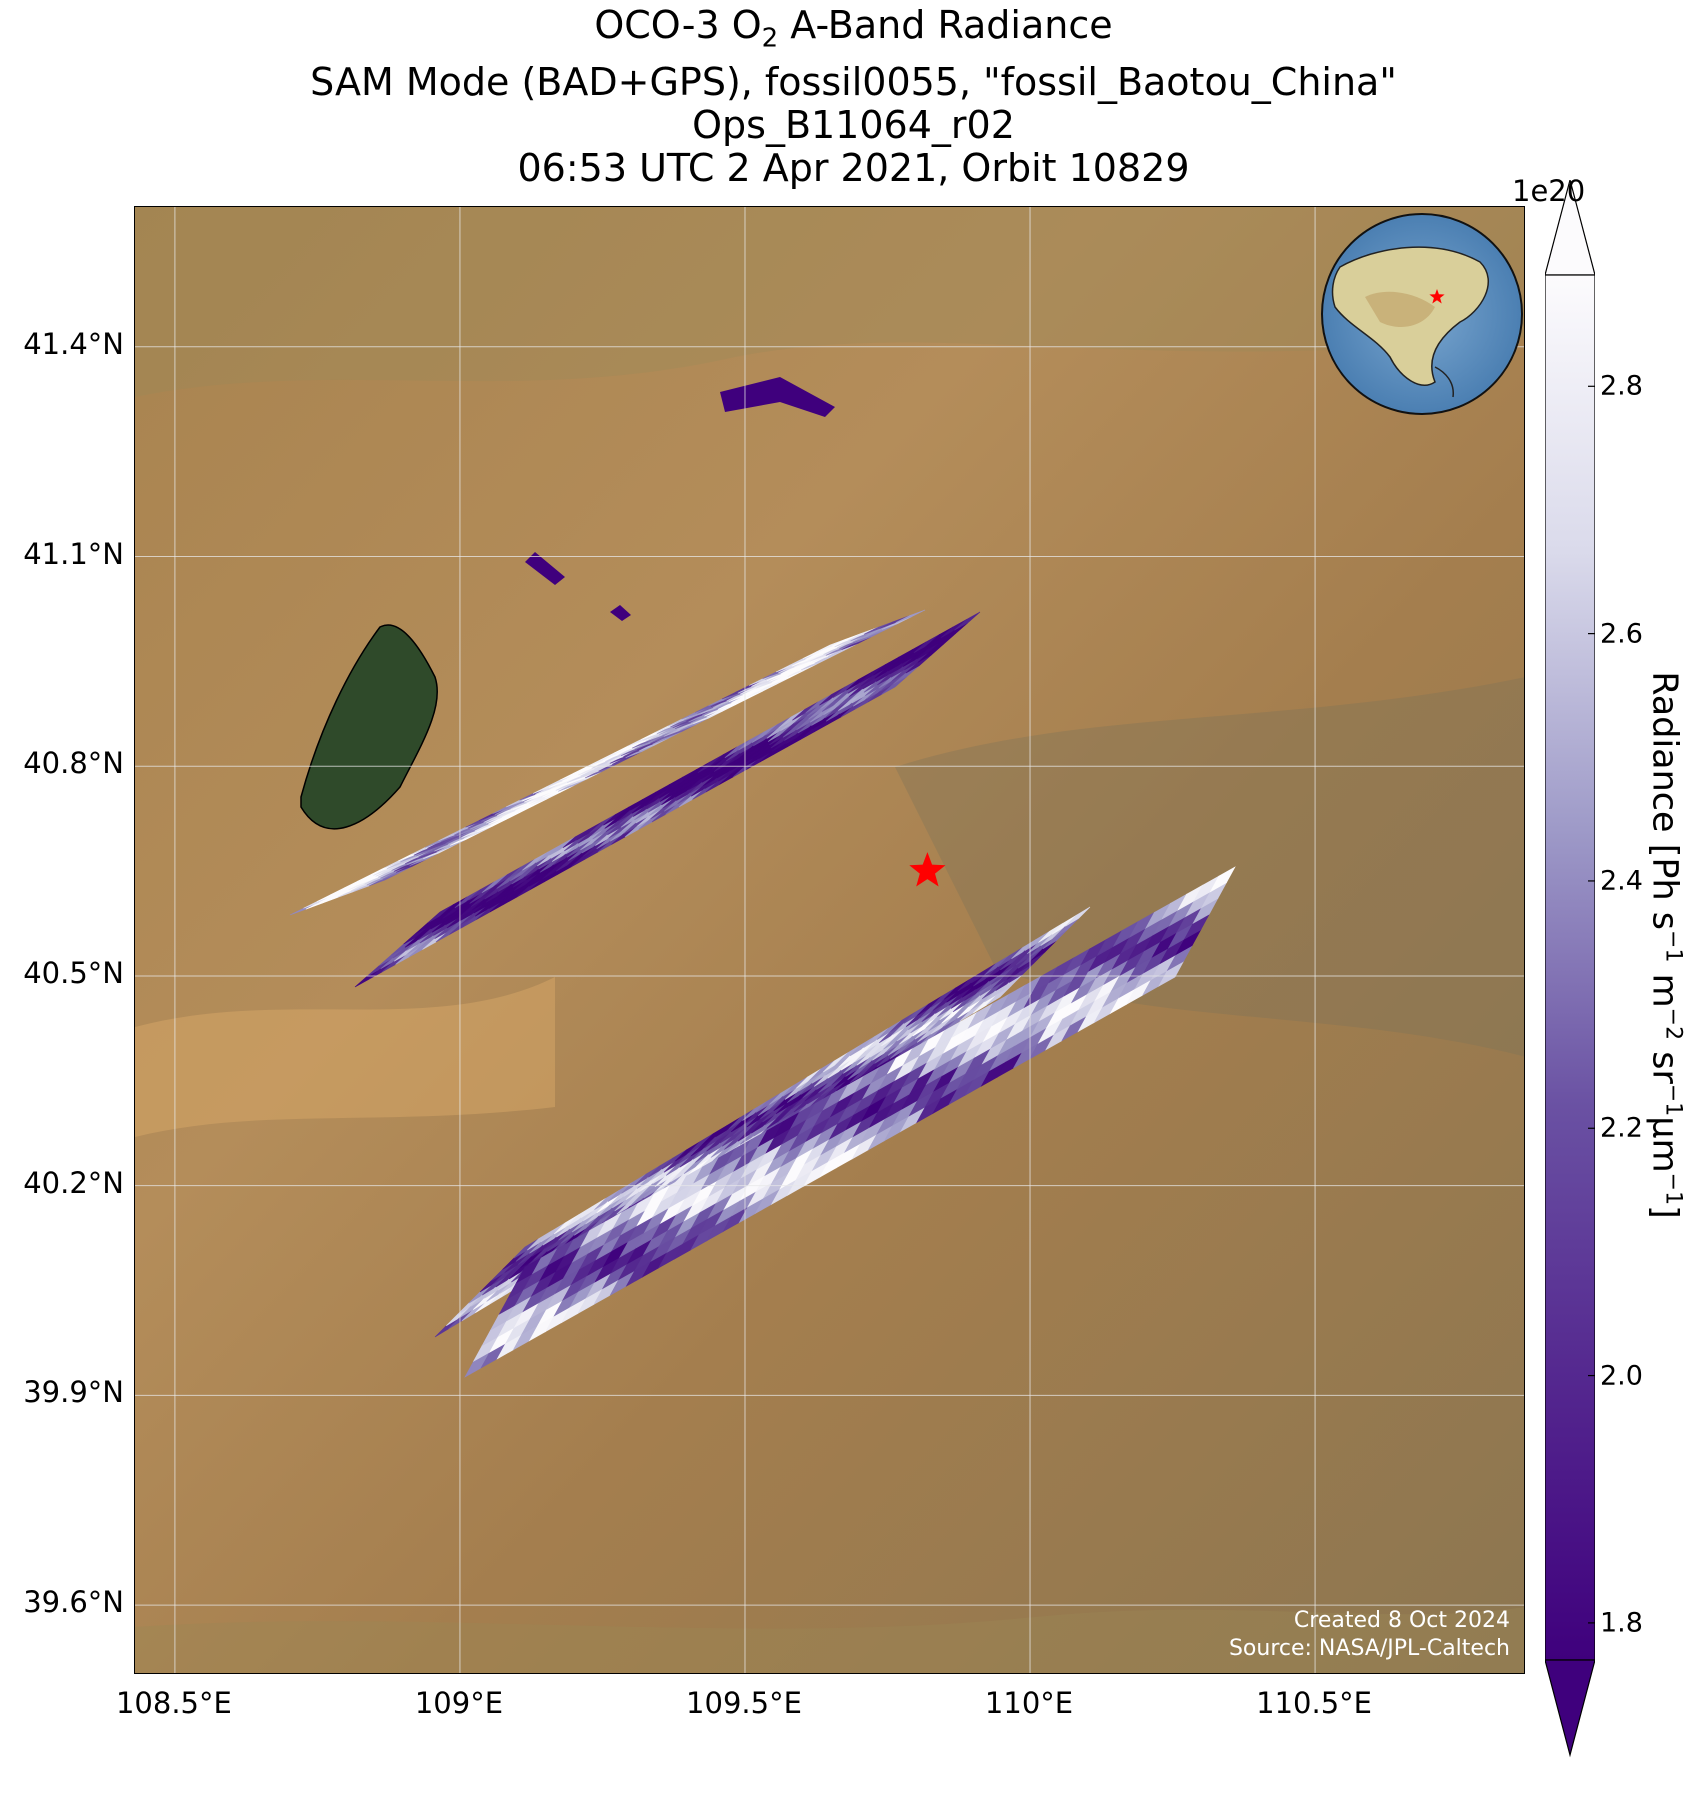 This screenshot has width=1707, height=1796. What do you see at coordinates (1621, 1623) in the screenshot?
I see `colorbar-tick-label: 1.8` at bounding box center [1621, 1623].